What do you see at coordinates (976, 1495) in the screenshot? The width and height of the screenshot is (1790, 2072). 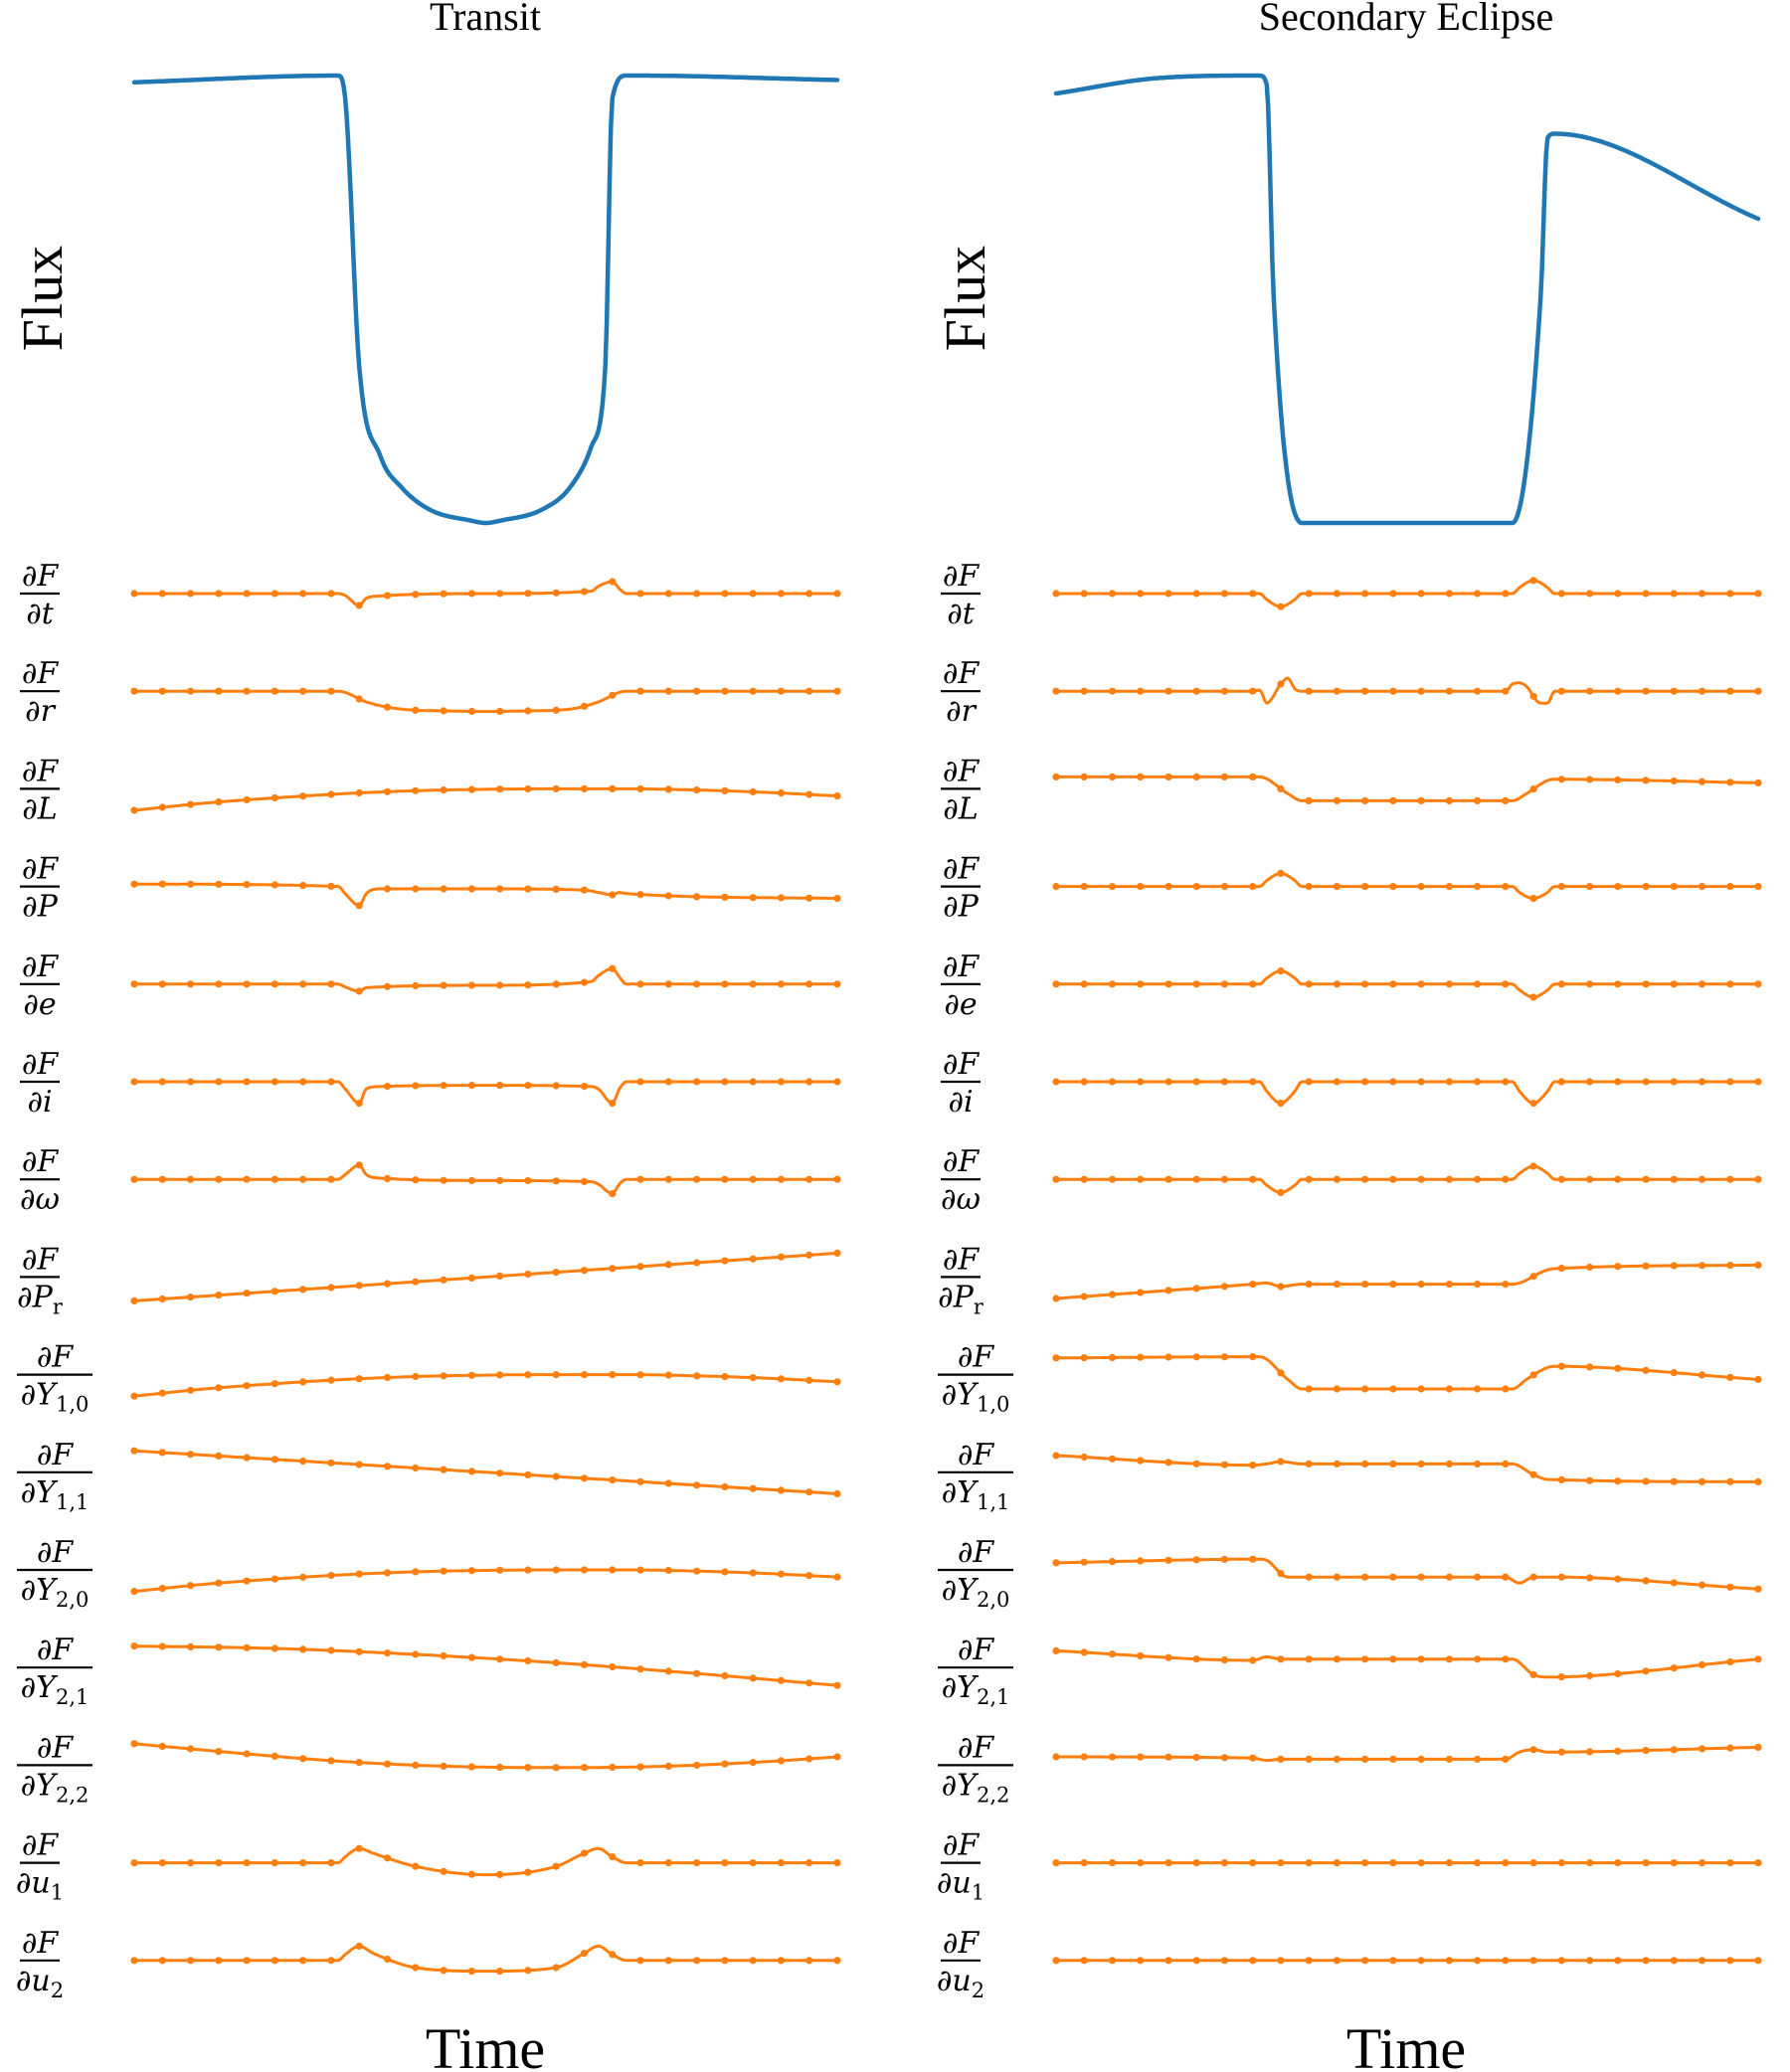 I see `eclipse-derivative-denominator: ∂Y1,1` at bounding box center [976, 1495].